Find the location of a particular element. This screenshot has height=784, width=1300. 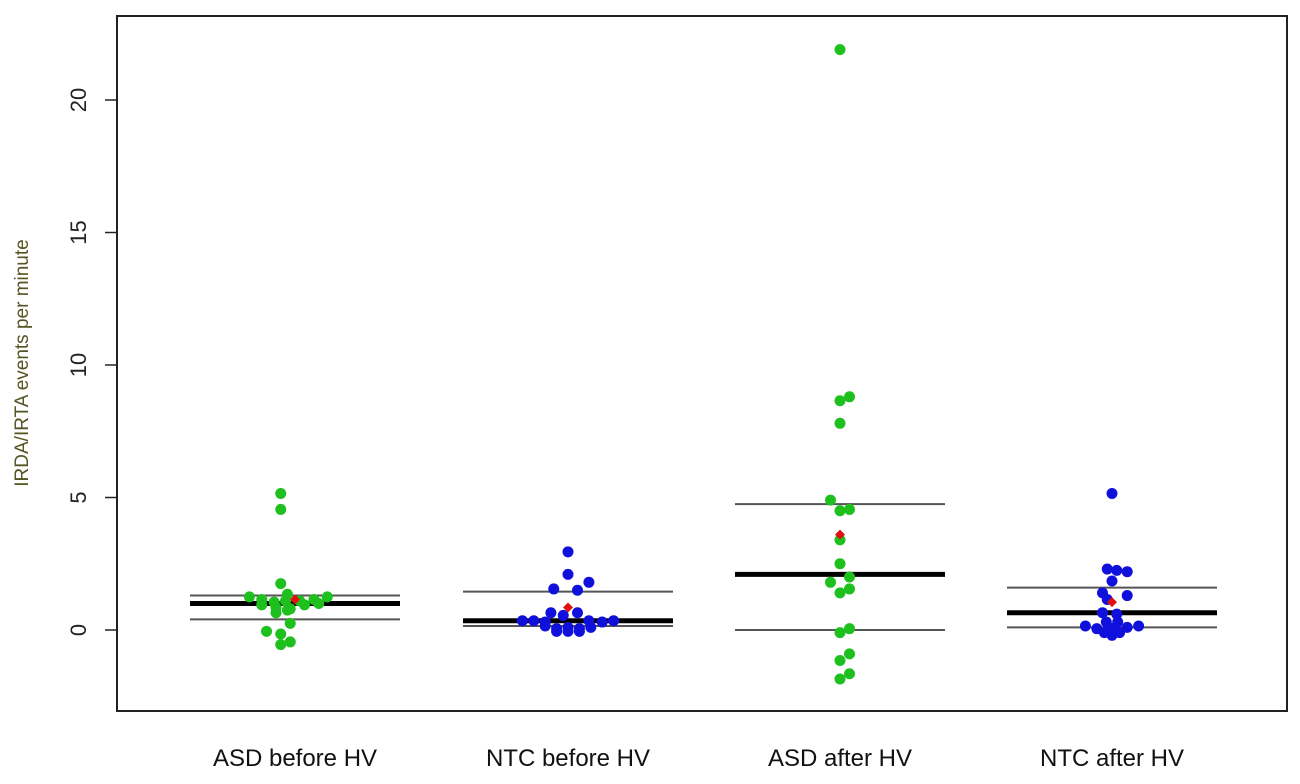

summary-lines is located at coordinates (703, 567).